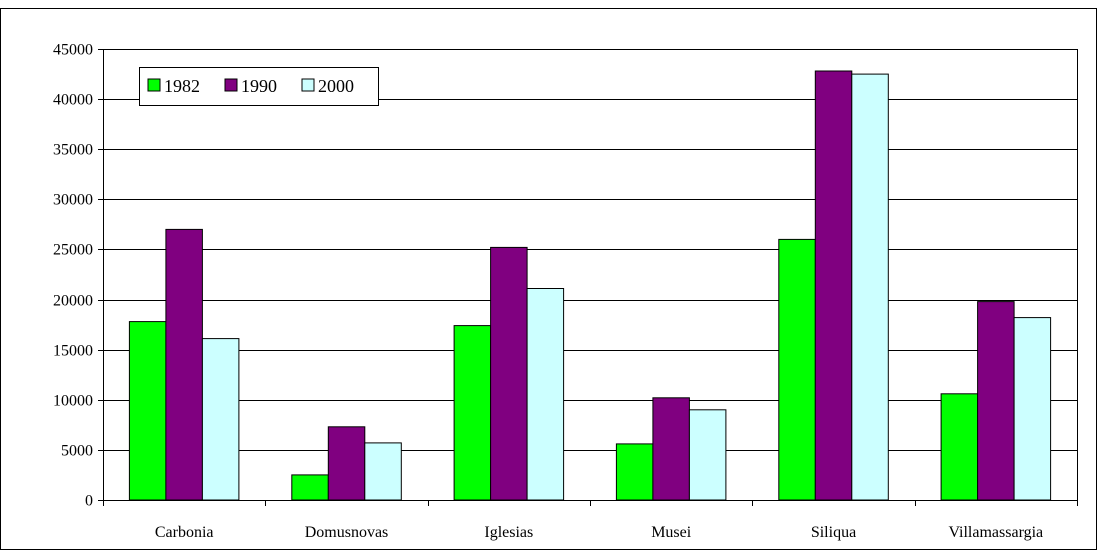  I want to click on bar-siliqua-1990, so click(833, 285).